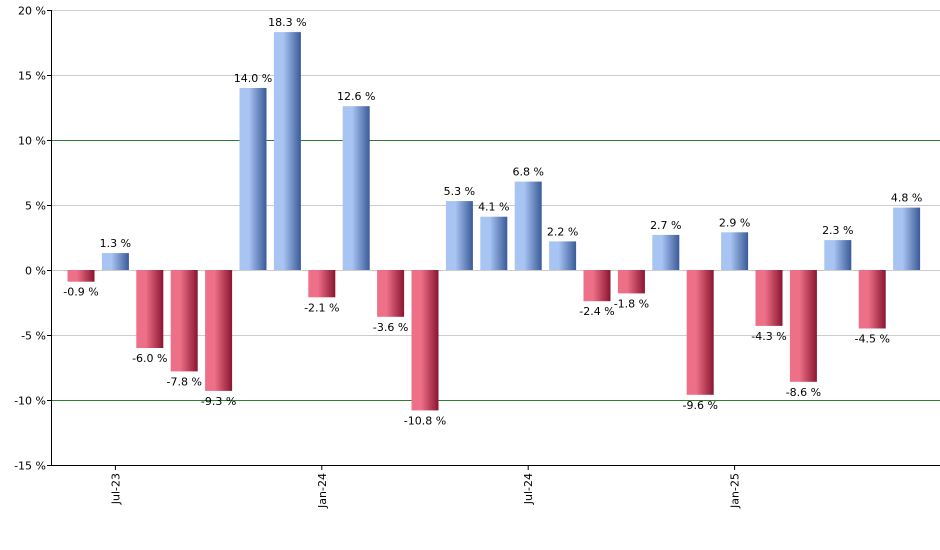 This screenshot has width=940, height=550. Describe the element at coordinates (30, 239) in the screenshot. I see `y-axis-tick-labels: 20 % 15 % 10 % 5 % 0 % -5 % -10 % -15 %` at that location.